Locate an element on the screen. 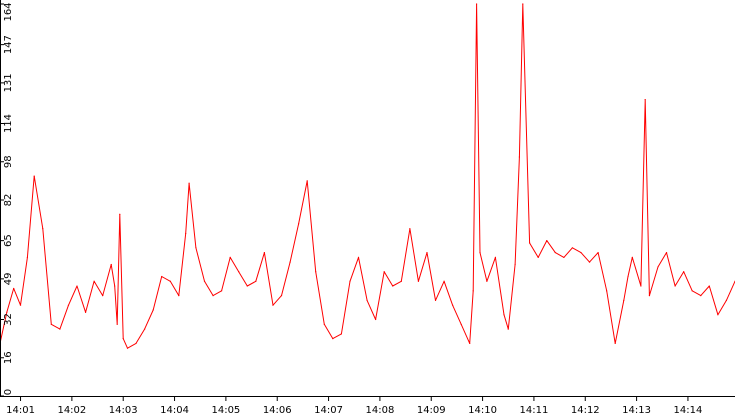 The image size is (735, 415). y-tick-label: 82 is located at coordinates (8, 200).